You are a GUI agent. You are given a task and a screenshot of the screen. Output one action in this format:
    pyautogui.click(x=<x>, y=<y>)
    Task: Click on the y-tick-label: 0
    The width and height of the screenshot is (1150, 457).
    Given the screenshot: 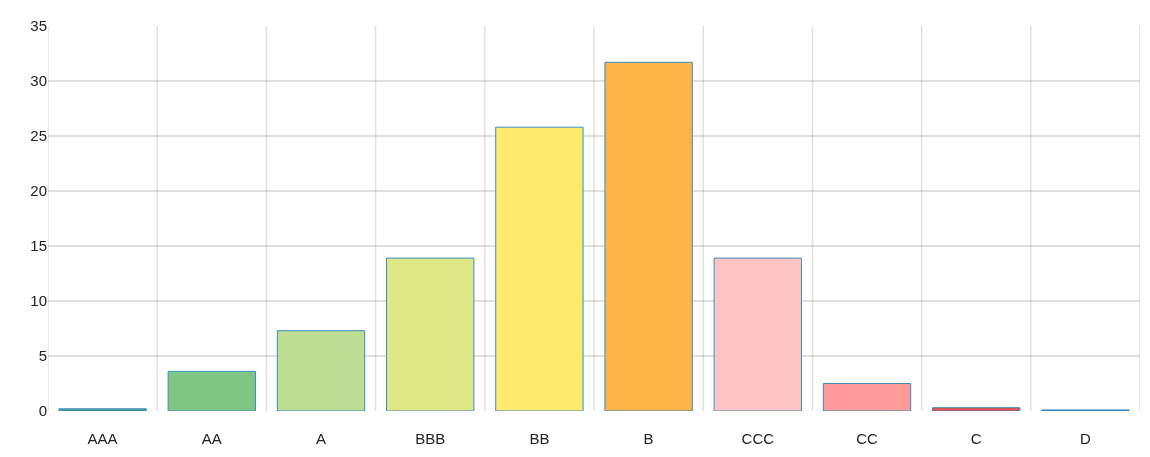 What is the action you would take?
    pyautogui.click(x=42, y=411)
    